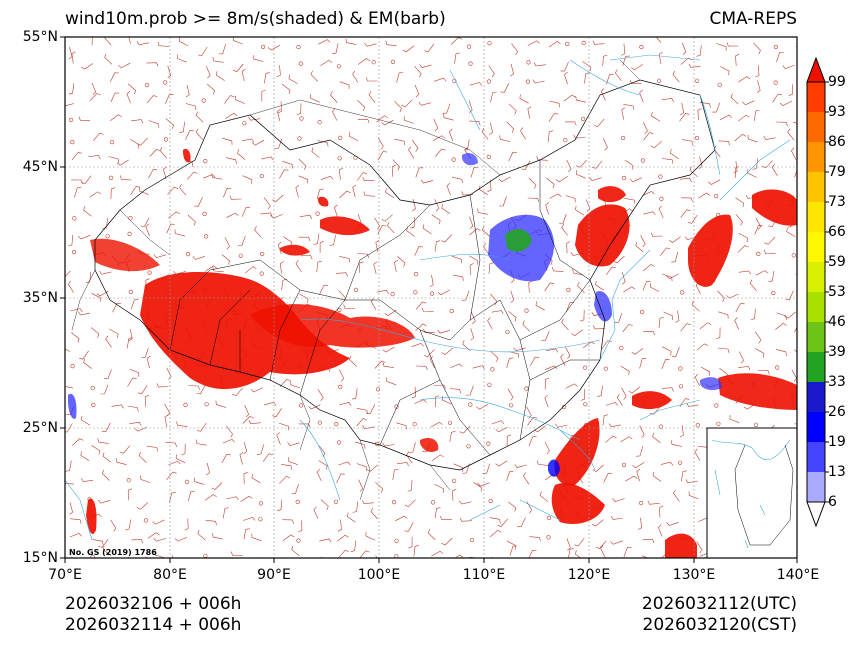 Image resolution: width=860 pixels, height=647 pixels. Describe the element at coordinates (470, 159) in the screenshot. I see `prob-area-mongolia-blue` at that location.